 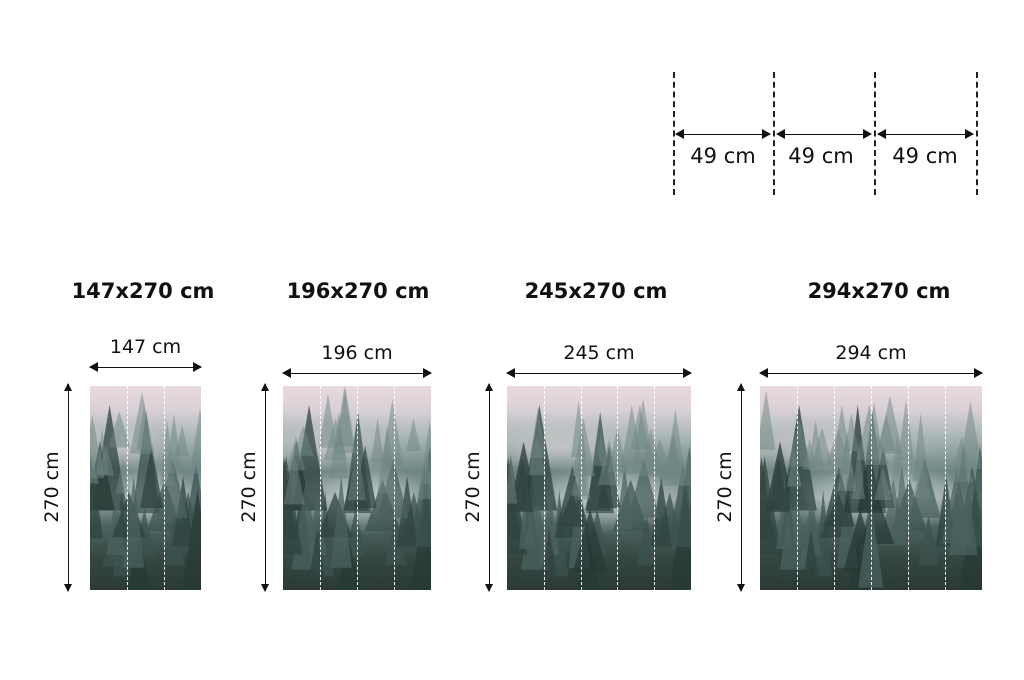 I want to click on variant-title: 147x270 cm, so click(x=143, y=291).